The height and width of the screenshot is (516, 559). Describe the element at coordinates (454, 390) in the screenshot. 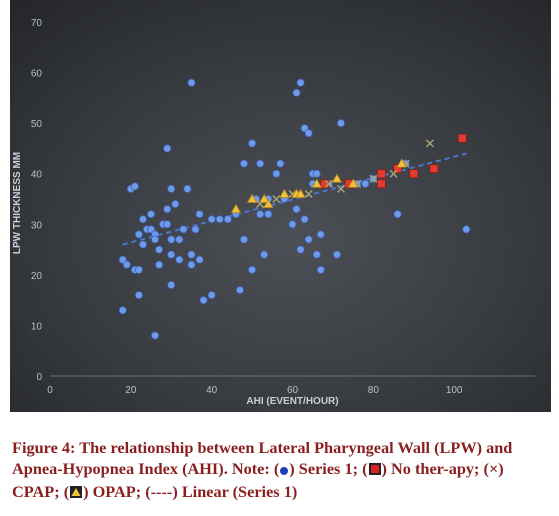

I see `x-tick-label: 100` at that location.